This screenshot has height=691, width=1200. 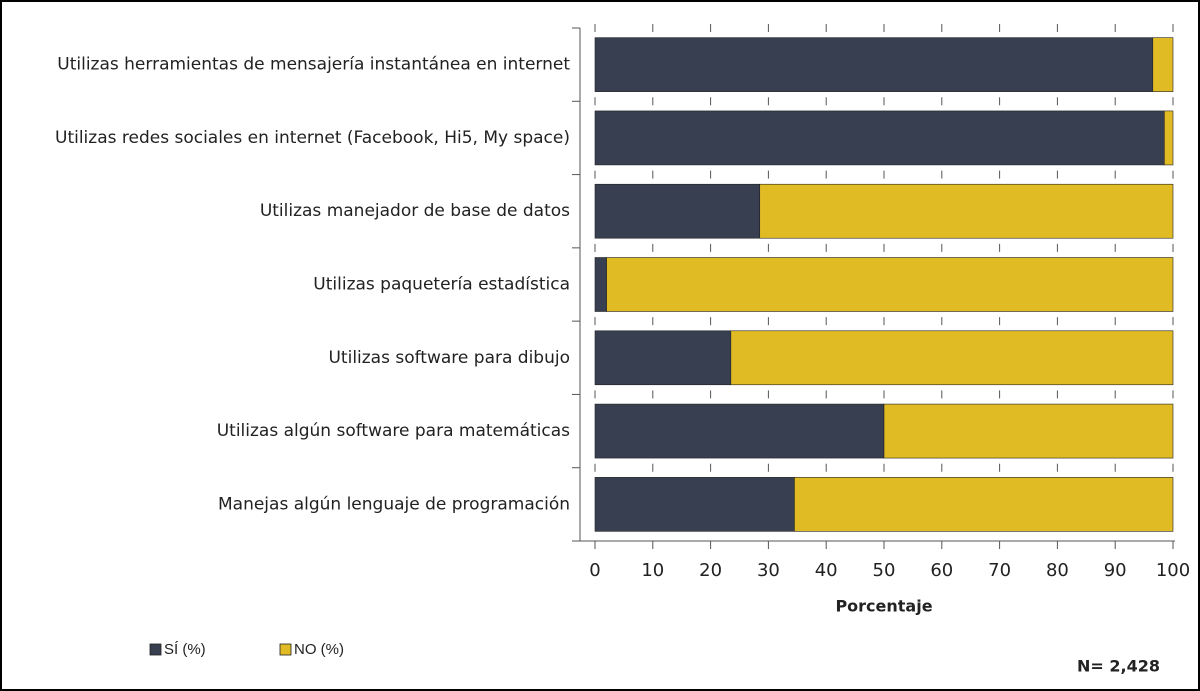 I want to click on legend-label: SÍ (%), so click(x=185, y=649).